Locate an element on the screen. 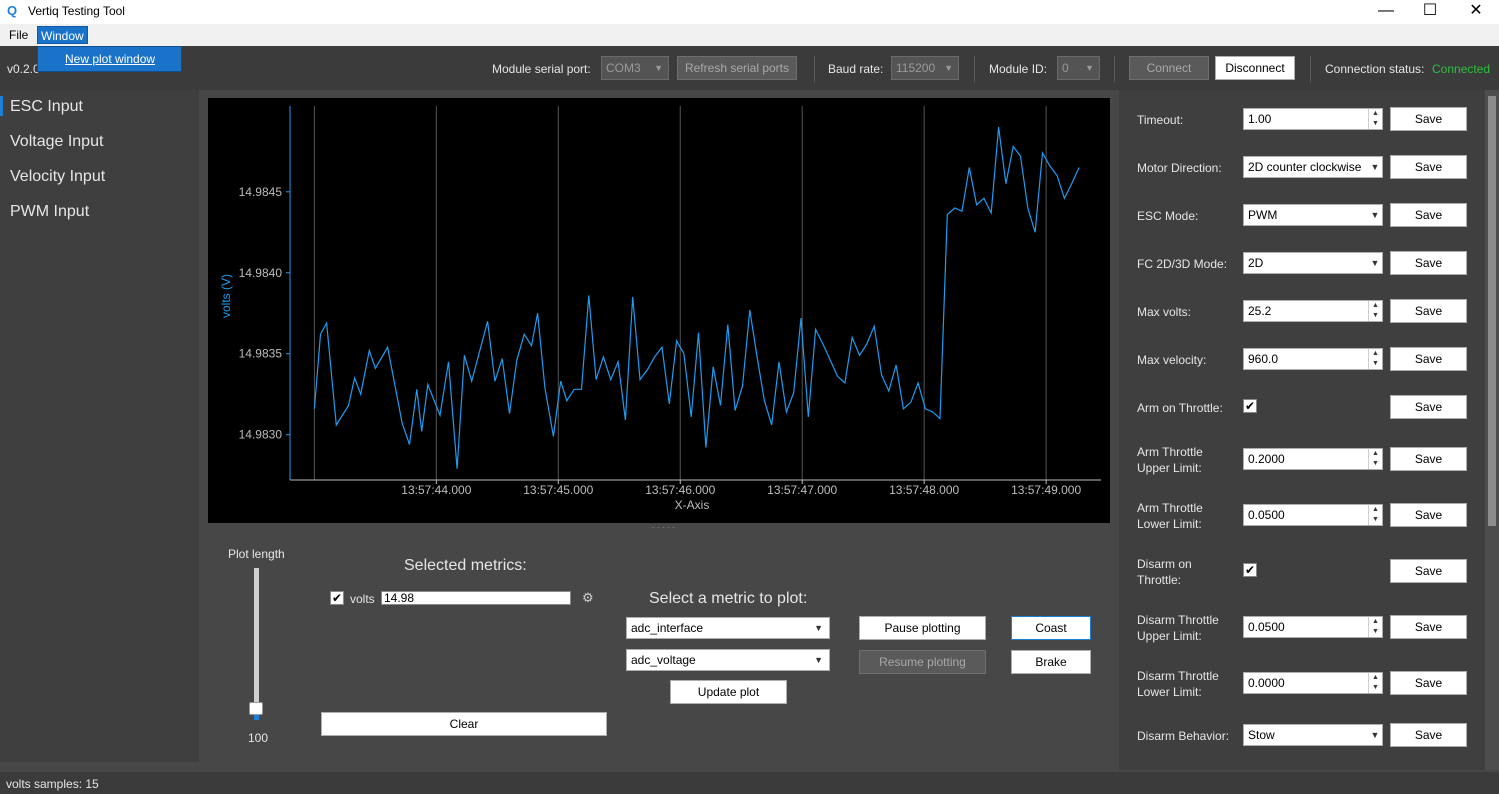 The width and height of the screenshot is (1499, 794). clear-button: Clear is located at coordinates (464, 724).